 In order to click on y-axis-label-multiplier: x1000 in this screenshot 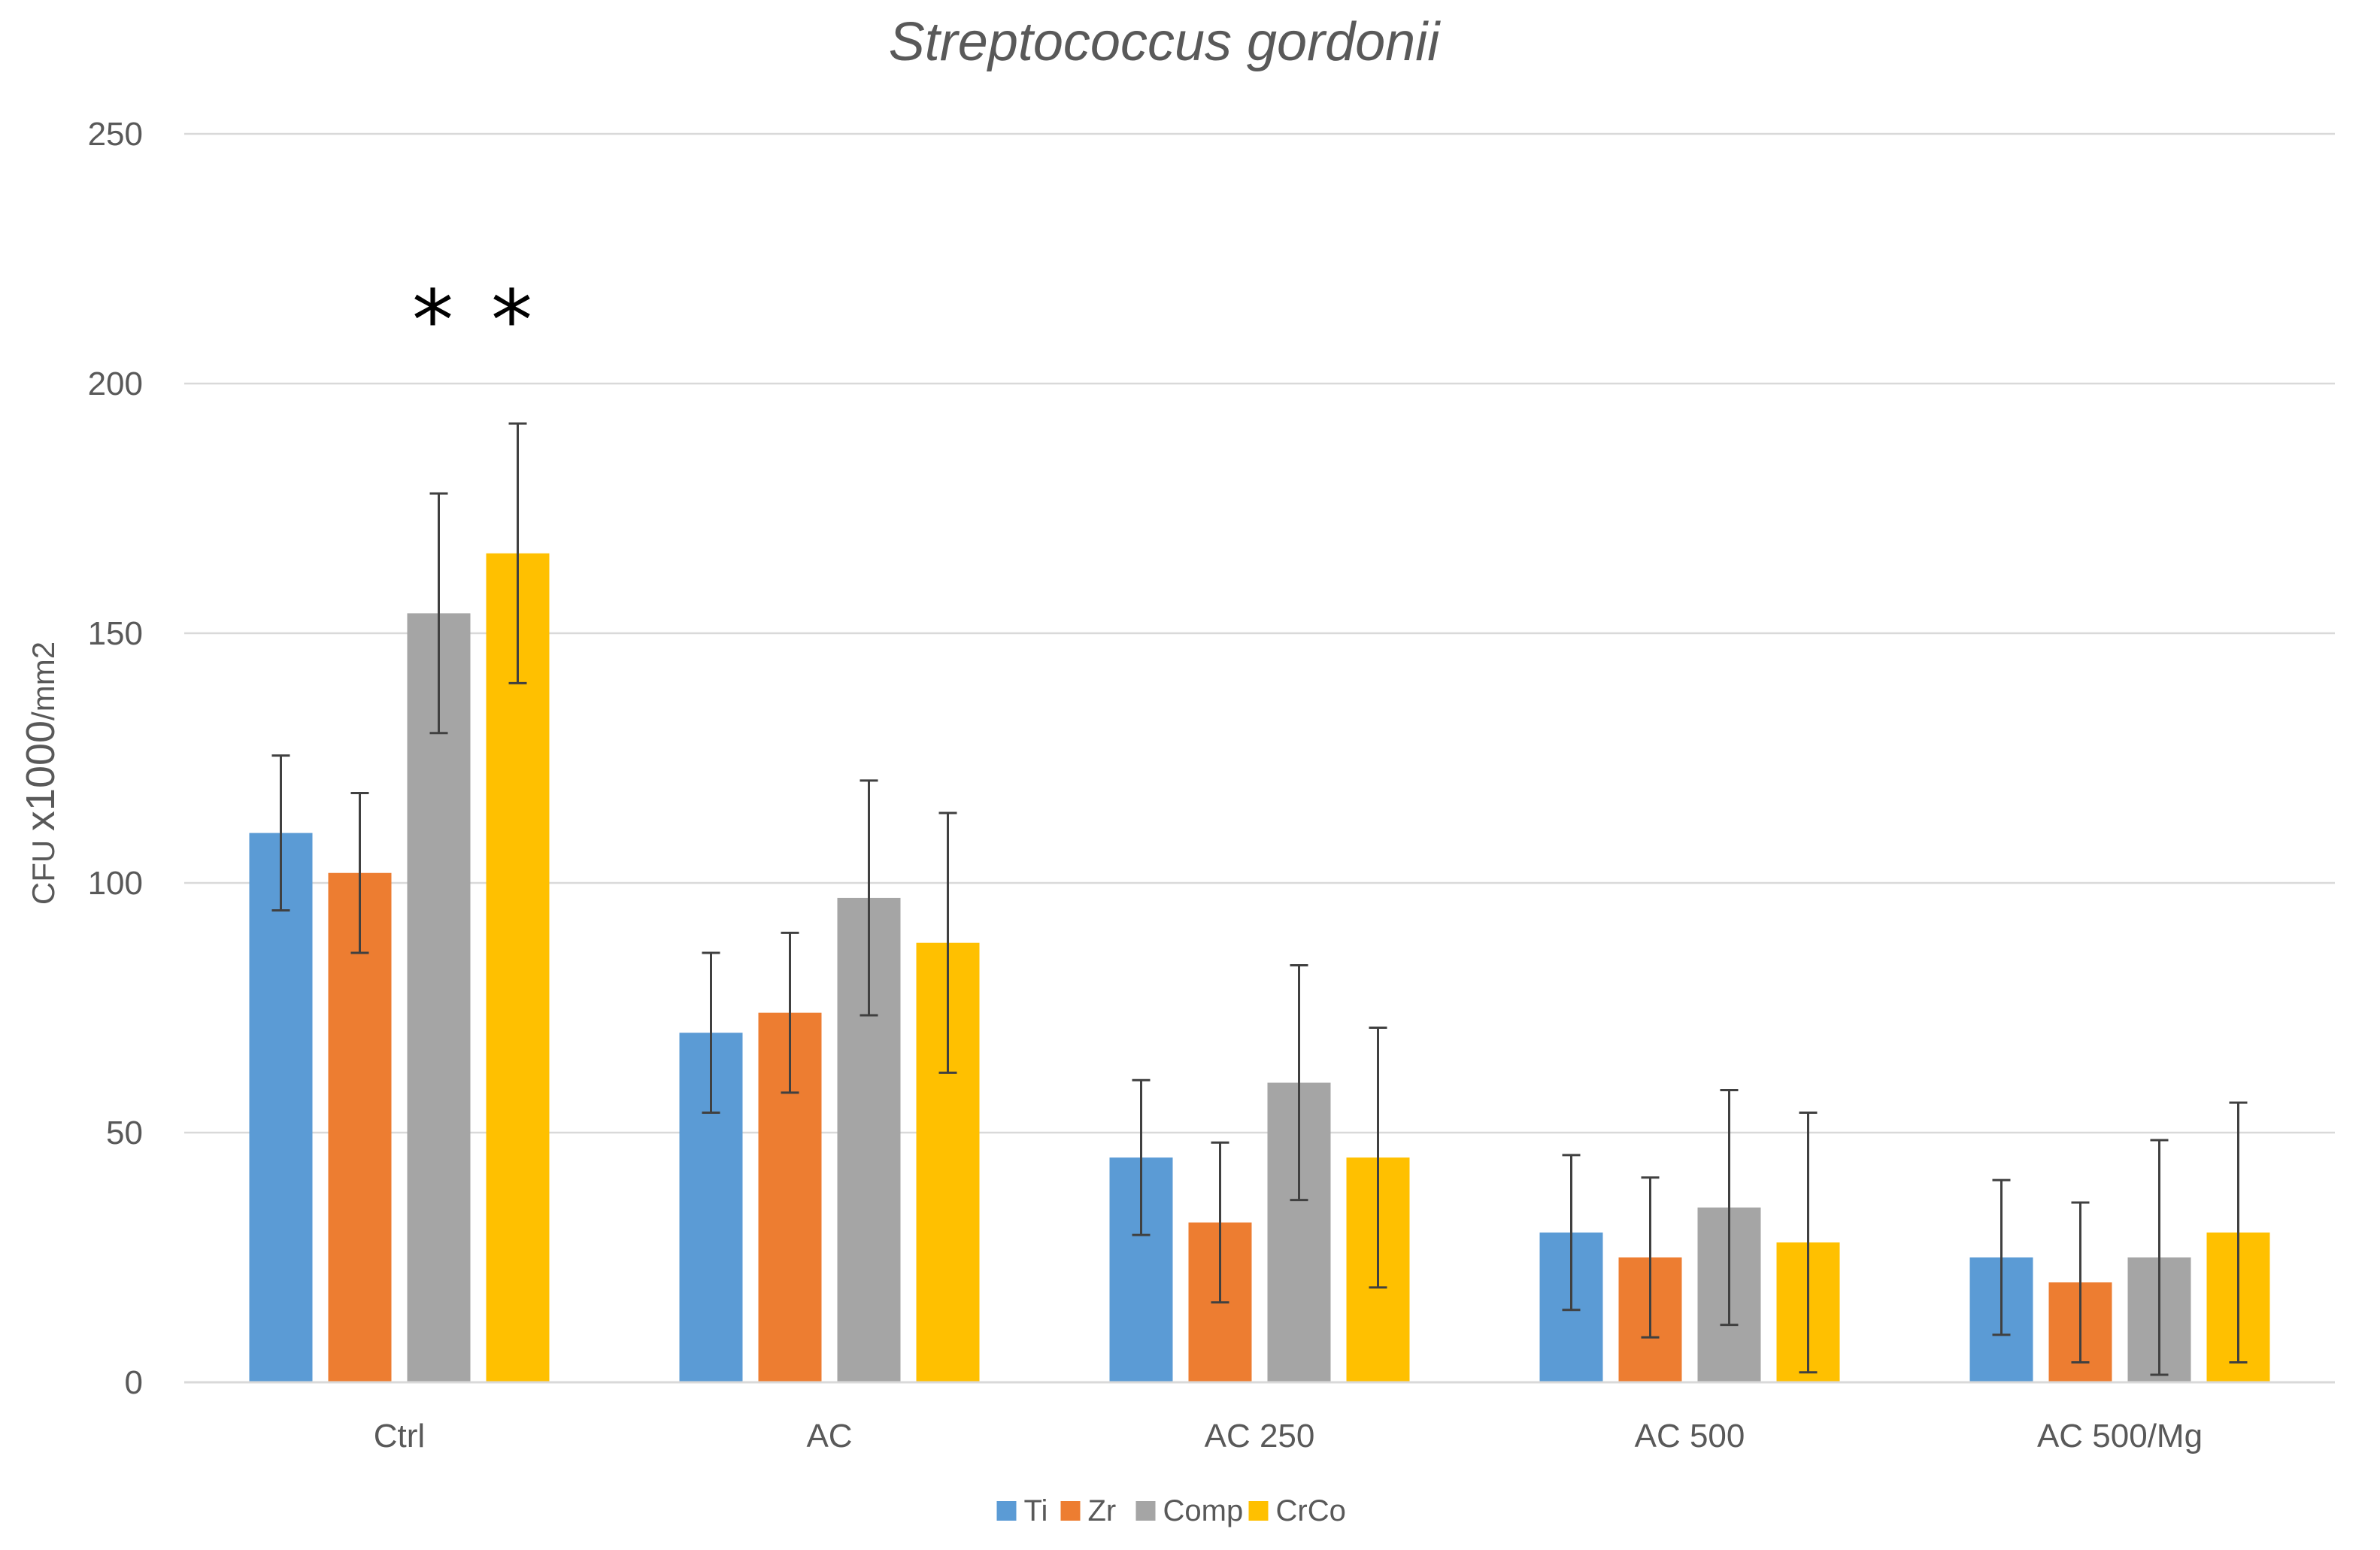, I will do `click(40, 775)`.